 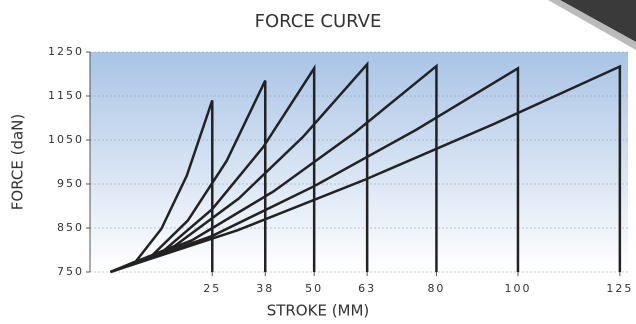 What do you see at coordinates (517, 288) in the screenshot?
I see `x-tick-label: 100` at bounding box center [517, 288].